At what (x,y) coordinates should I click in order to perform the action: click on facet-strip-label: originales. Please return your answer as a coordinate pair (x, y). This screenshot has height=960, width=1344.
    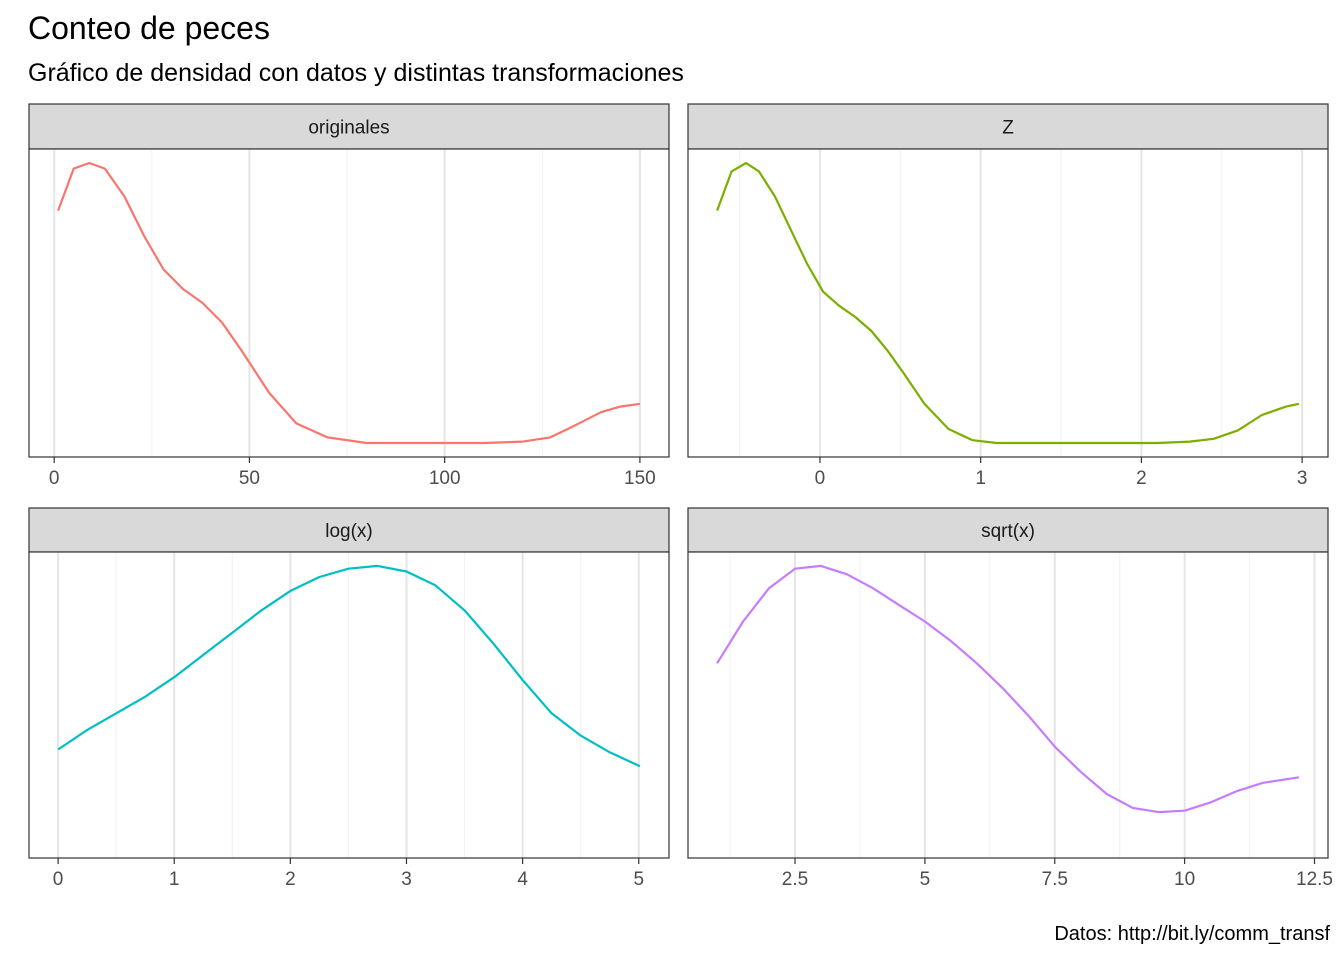
    Looking at the image, I should click on (348, 128).